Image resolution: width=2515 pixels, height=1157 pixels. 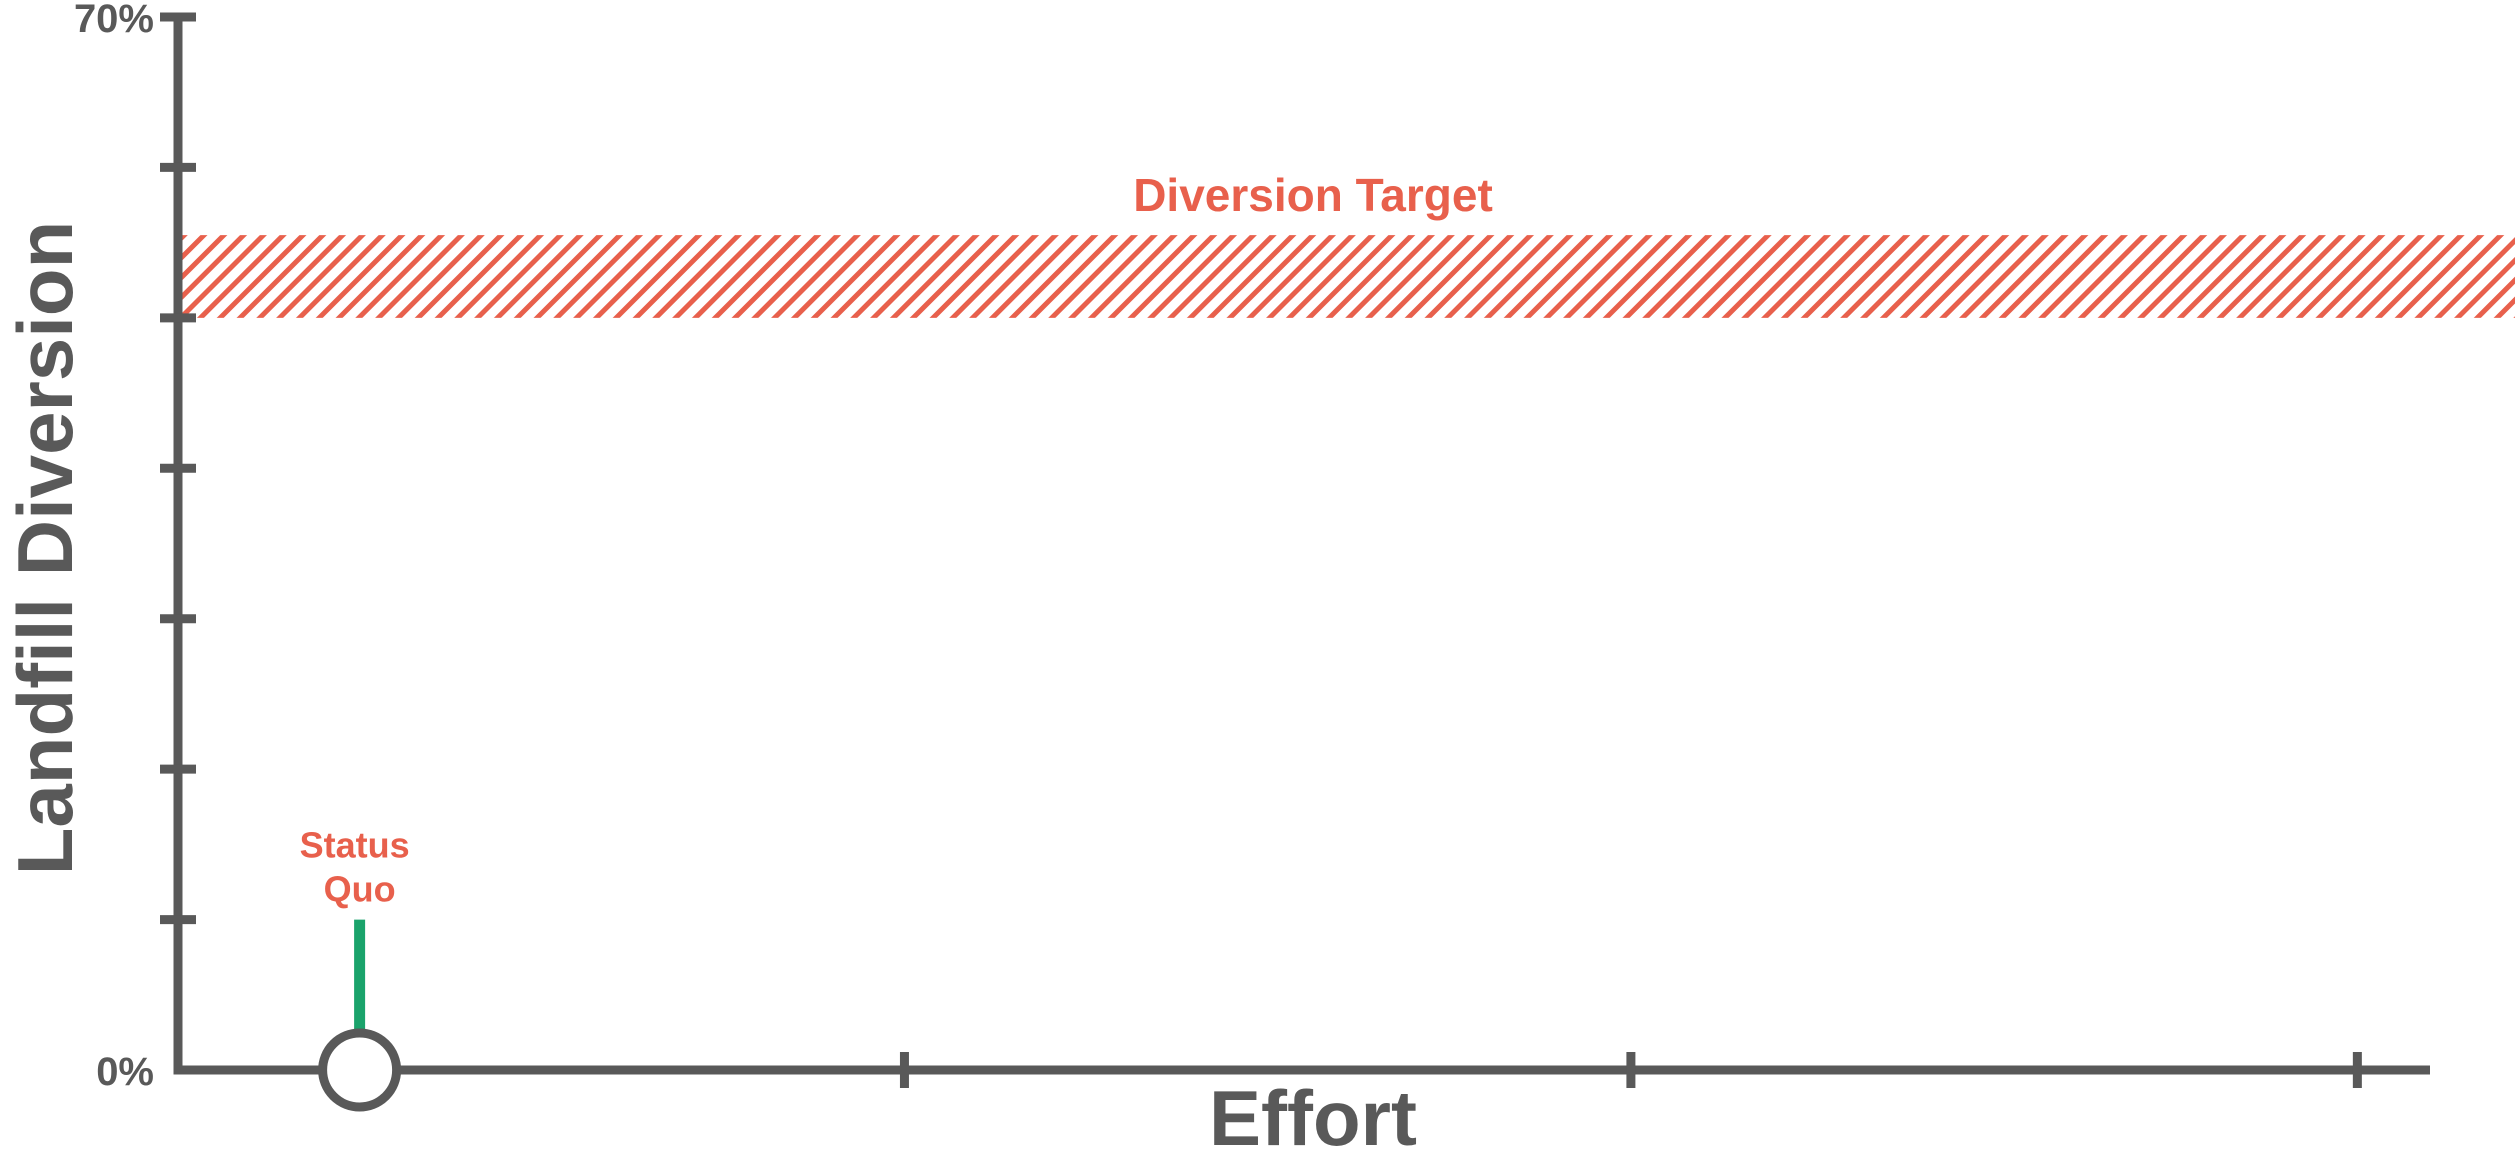 What do you see at coordinates (1346, 276) in the screenshot?
I see `diversion-target-band` at bounding box center [1346, 276].